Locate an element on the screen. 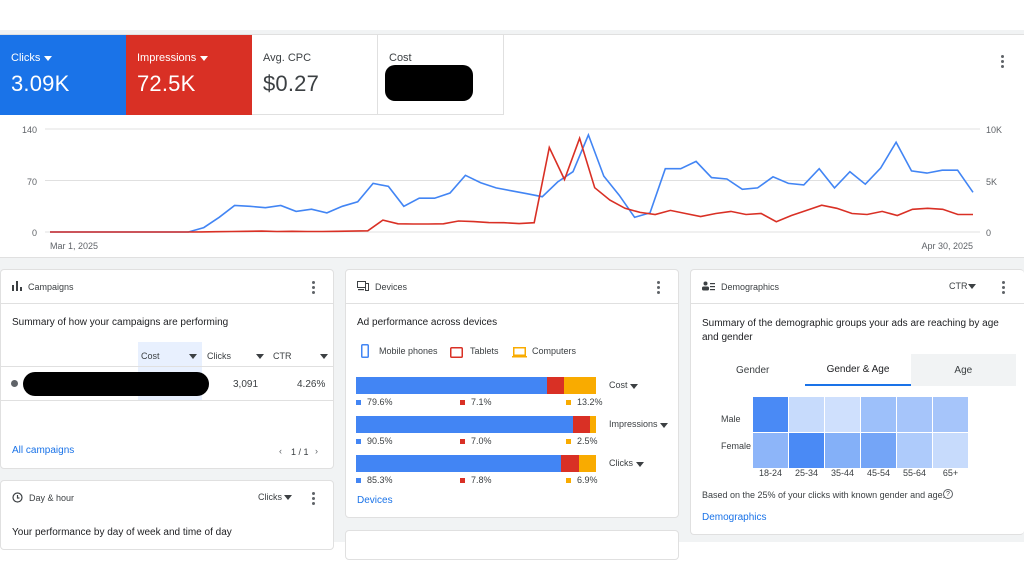  share-value: 6.9% is located at coordinates (587, 480).